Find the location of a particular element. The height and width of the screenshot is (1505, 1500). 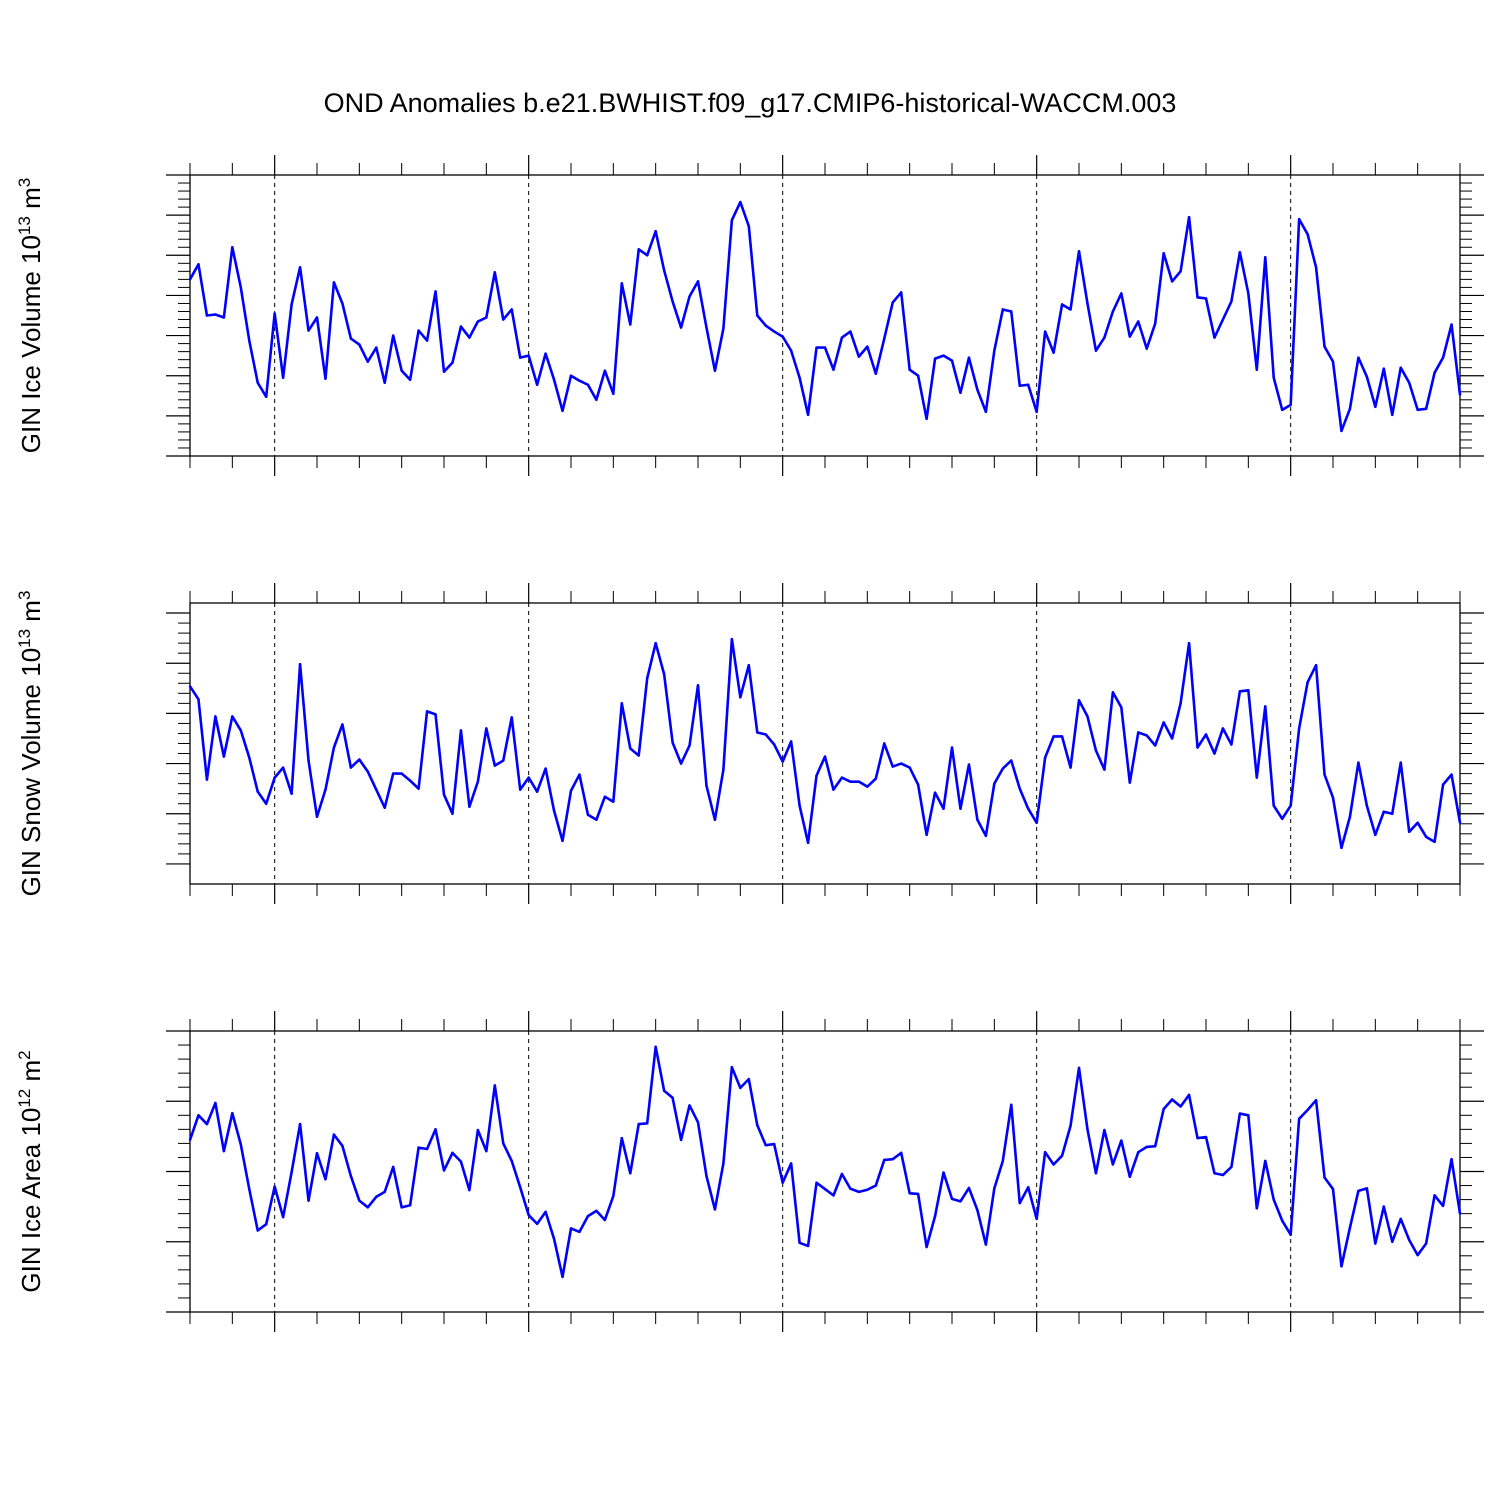

y-axis-label: GIN Ice Volume 1013 m3 is located at coordinates (30, 316).